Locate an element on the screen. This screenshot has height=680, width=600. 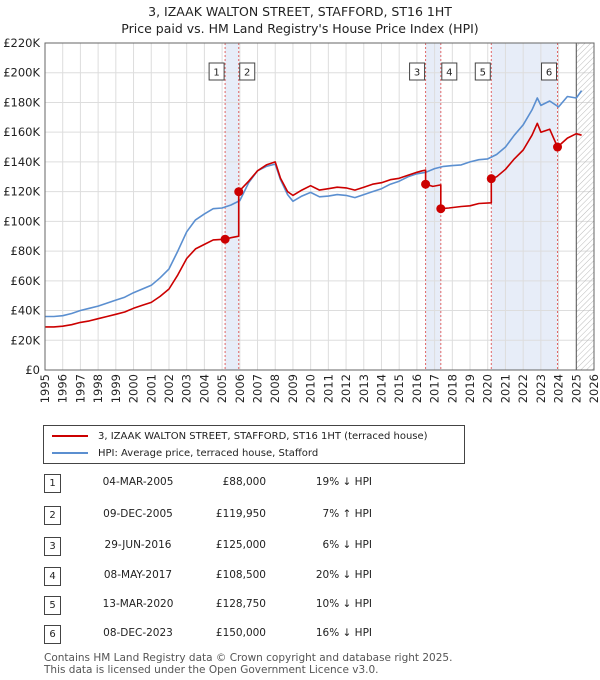
x-tick-label: 2006 is located at coordinates (240, 388).